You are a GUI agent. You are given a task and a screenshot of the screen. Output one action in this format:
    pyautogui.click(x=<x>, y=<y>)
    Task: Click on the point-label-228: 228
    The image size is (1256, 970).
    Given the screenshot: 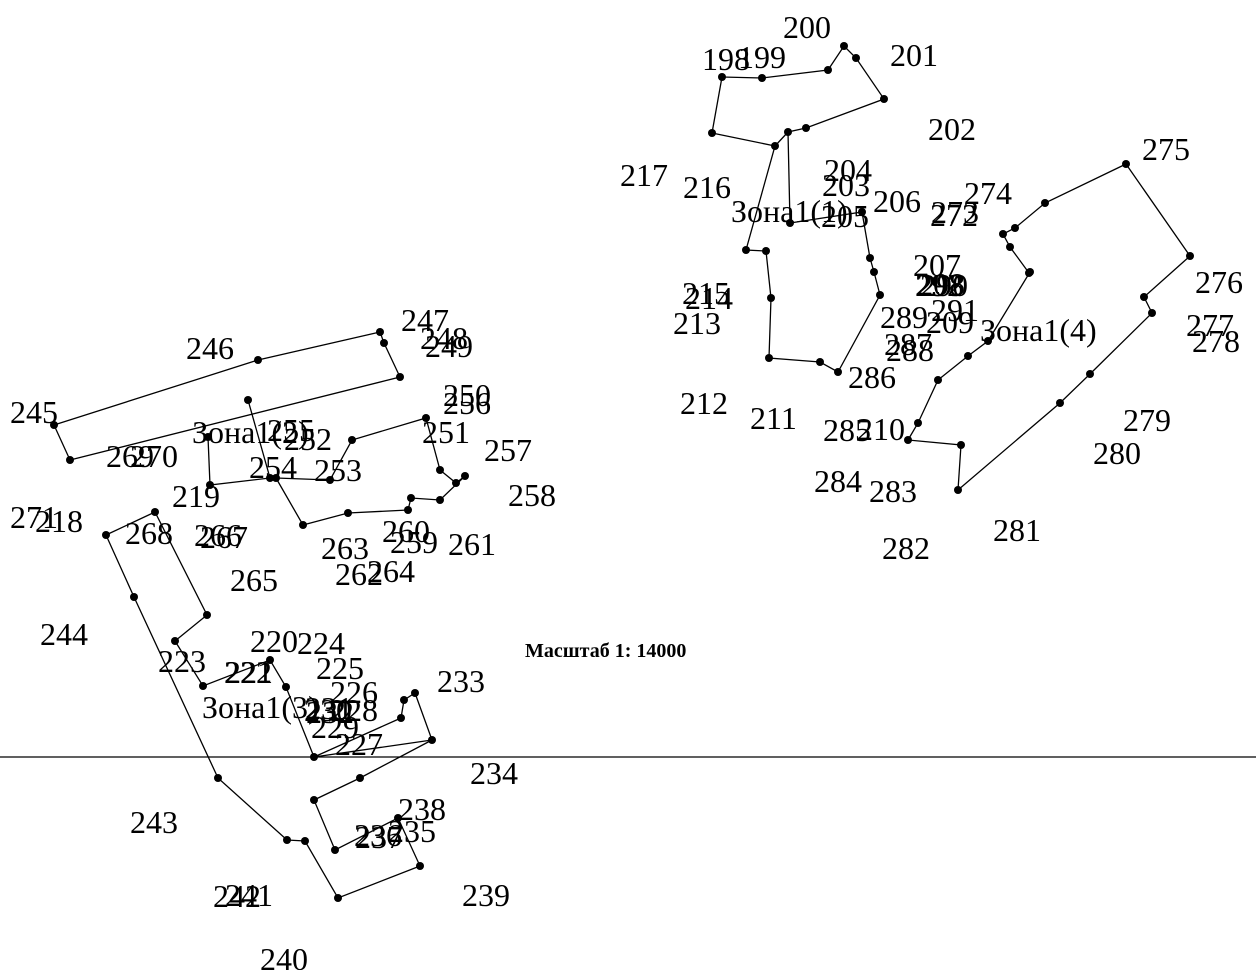 What is the action you would take?
    pyautogui.click(x=354, y=710)
    